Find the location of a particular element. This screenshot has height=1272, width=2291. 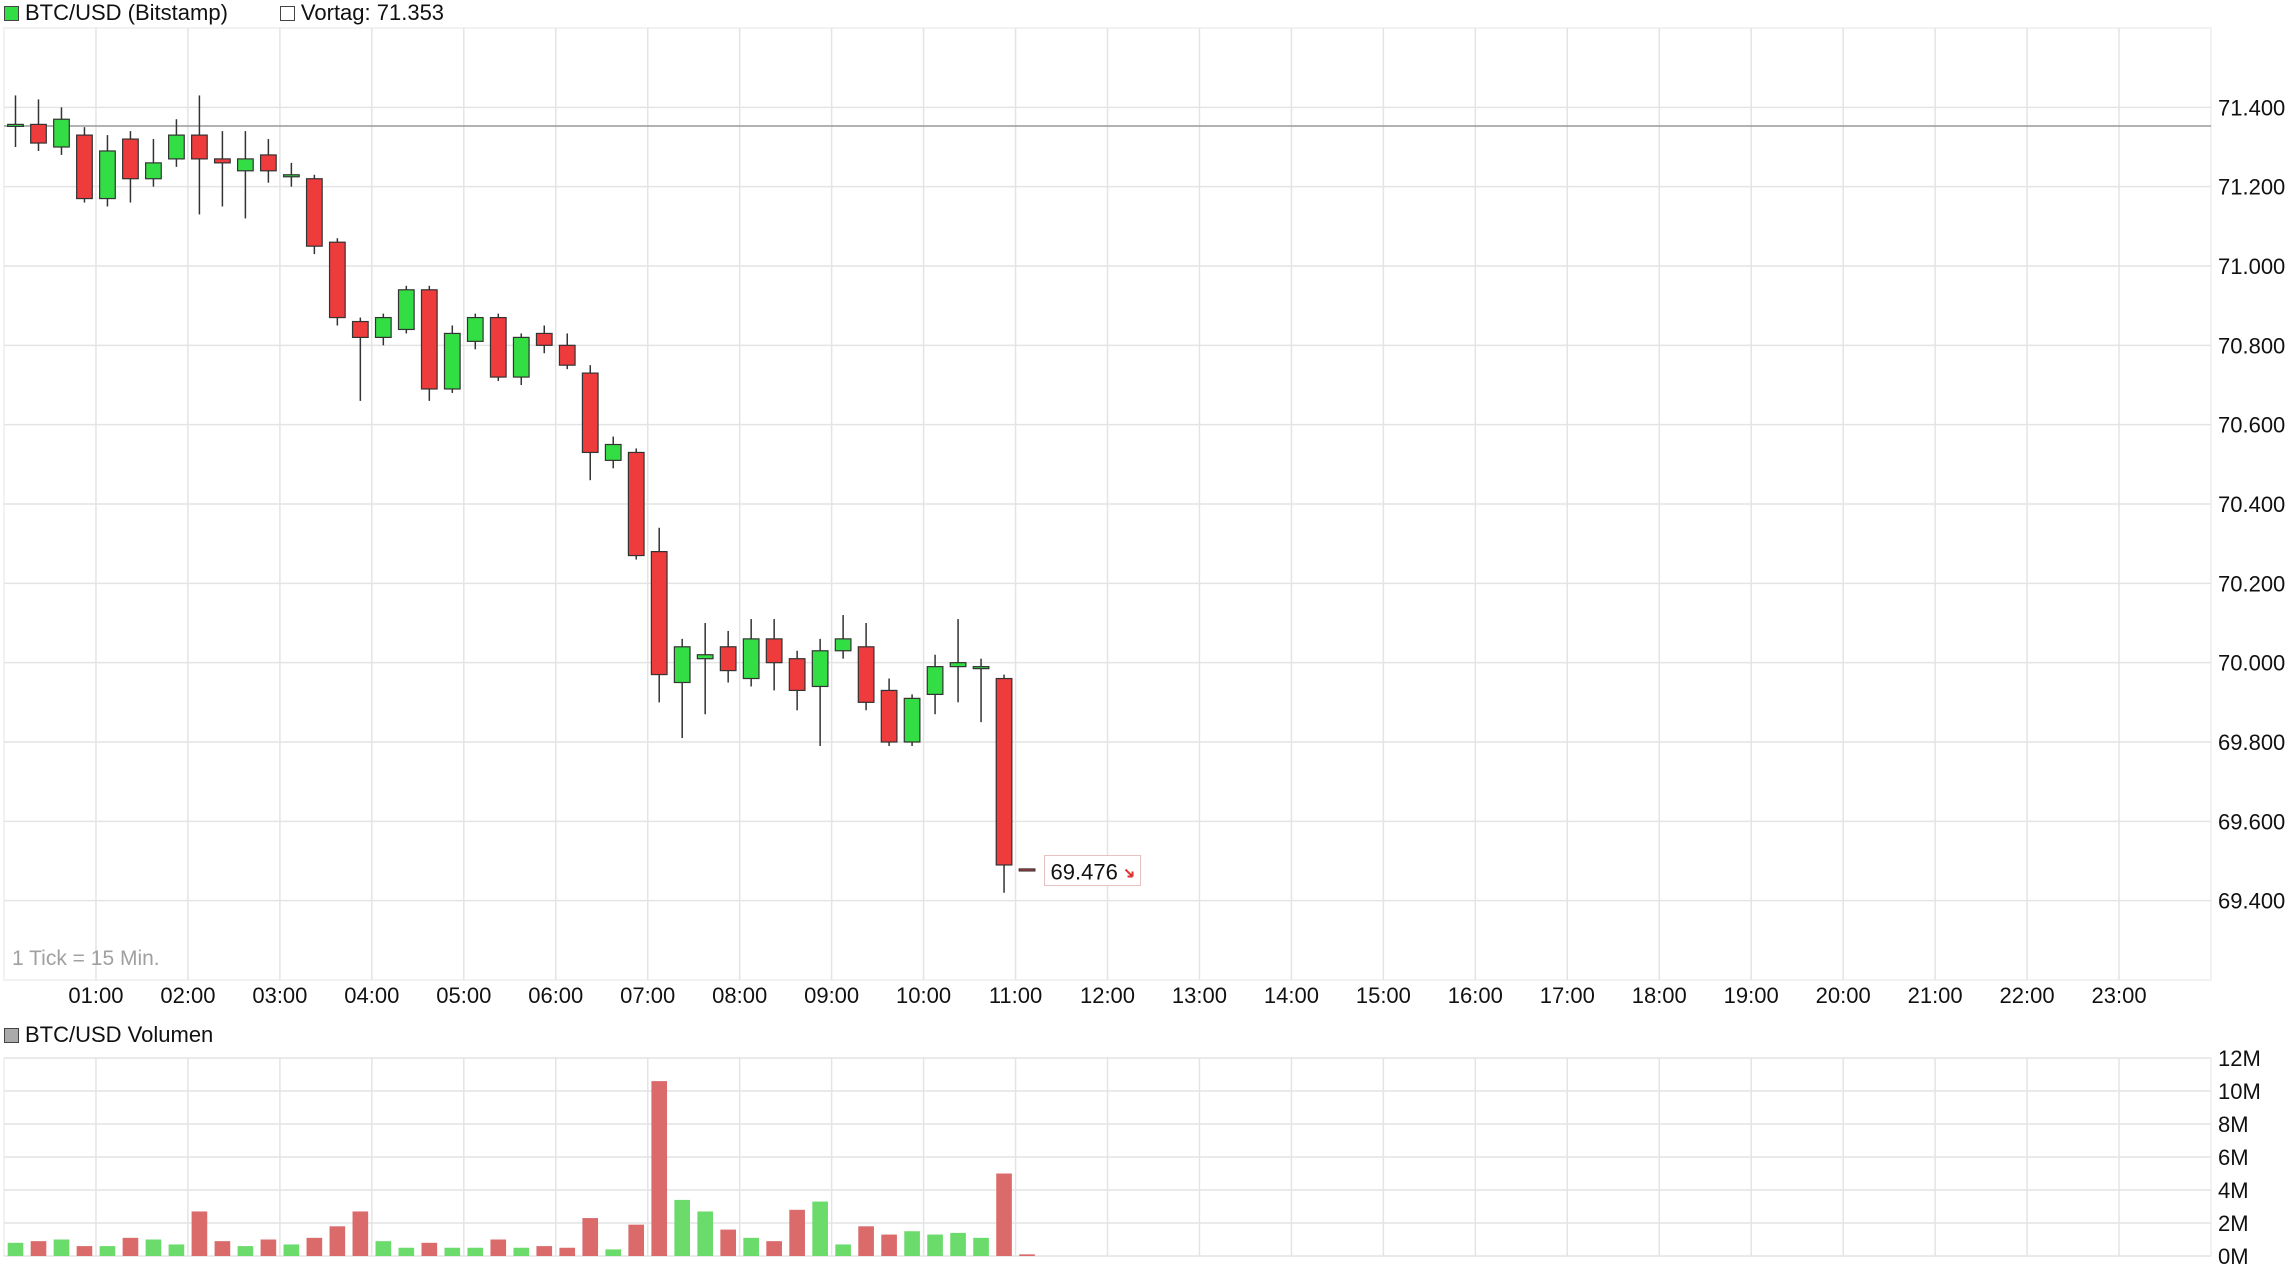

series-label: BTC/USD (Bitstamp) is located at coordinates (126, 12).